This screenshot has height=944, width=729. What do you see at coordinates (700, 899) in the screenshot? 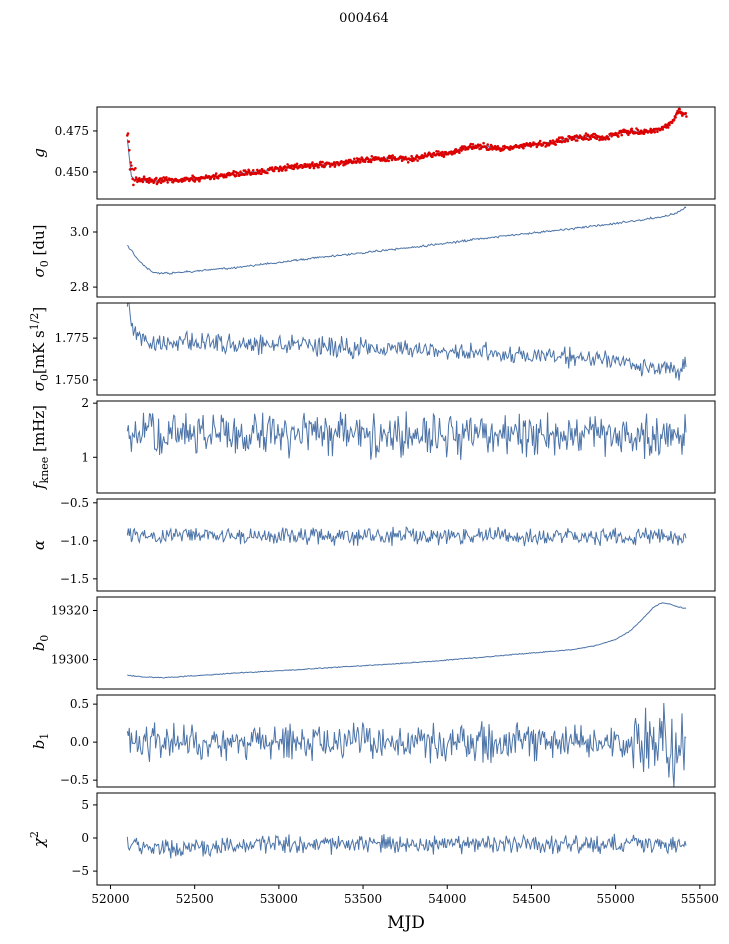
I see `x-tick-label: 55500` at bounding box center [700, 899].